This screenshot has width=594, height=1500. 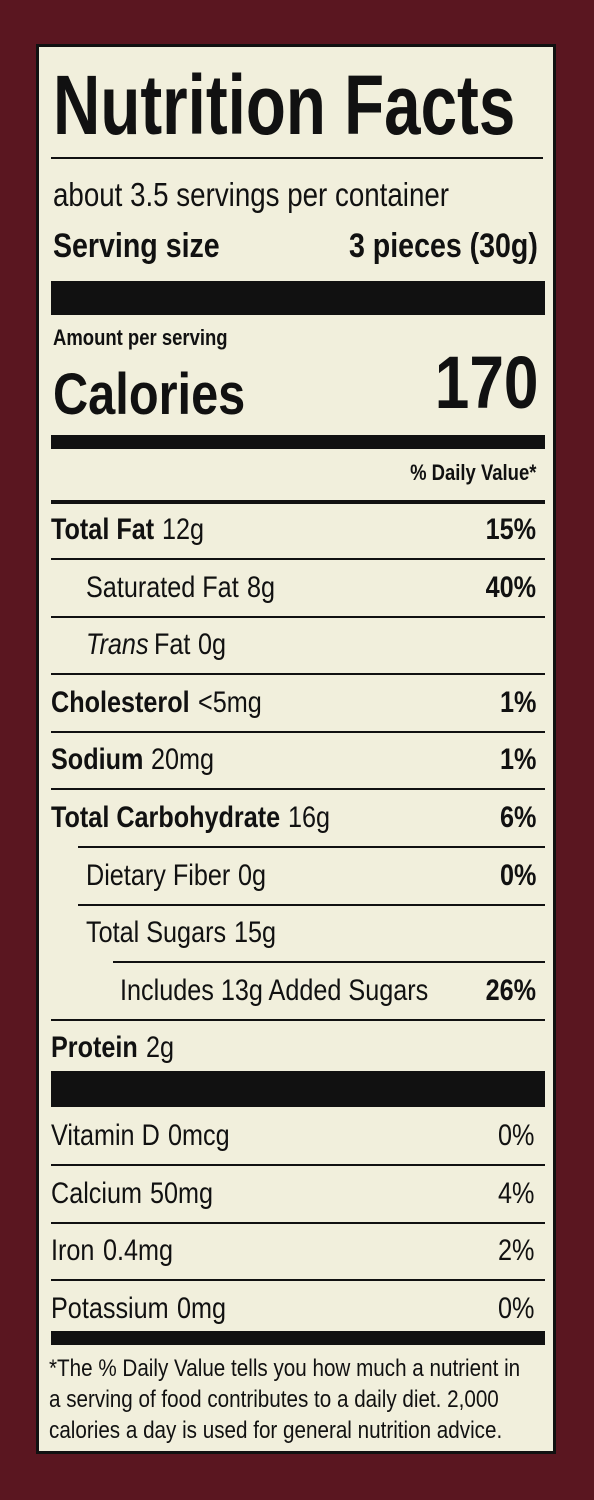 I want to click on nutrient-amount: 12g, so click(x=183, y=529).